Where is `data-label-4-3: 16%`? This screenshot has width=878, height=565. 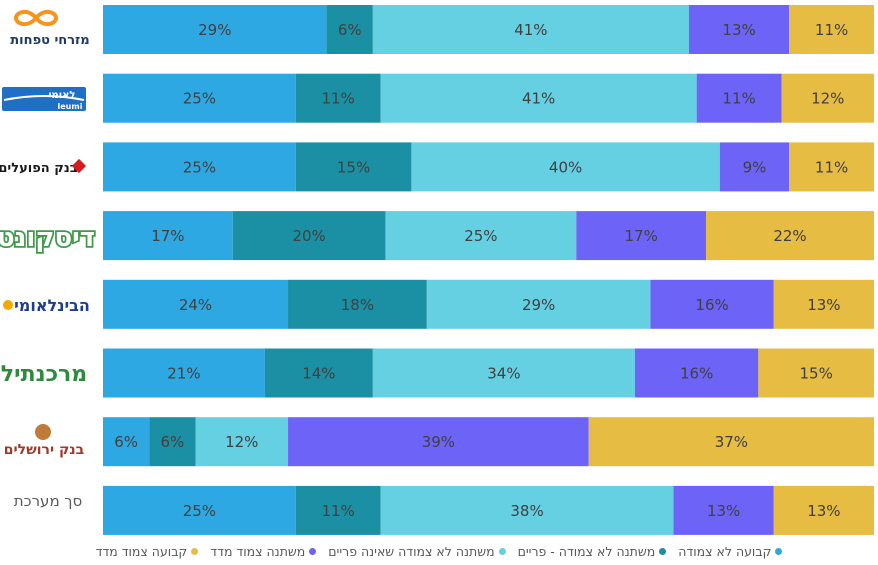
data-label-4-3: 16% is located at coordinates (711, 305).